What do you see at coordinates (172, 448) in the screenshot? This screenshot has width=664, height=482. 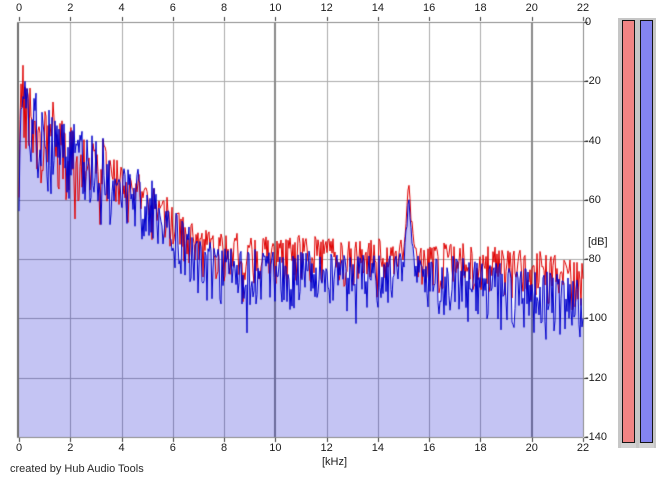 I see `x-axis-tick-label-bottom-6: 6` at bounding box center [172, 448].